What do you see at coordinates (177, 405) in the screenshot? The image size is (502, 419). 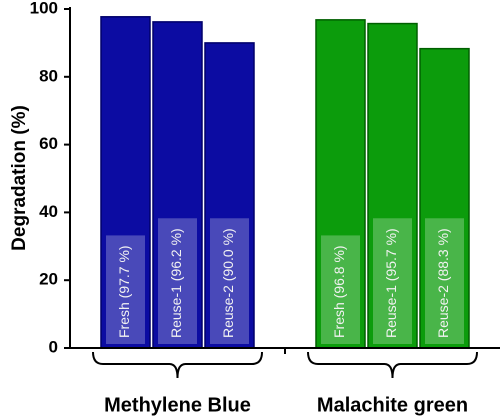 I see `group-label: Methylene Blue` at bounding box center [177, 405].